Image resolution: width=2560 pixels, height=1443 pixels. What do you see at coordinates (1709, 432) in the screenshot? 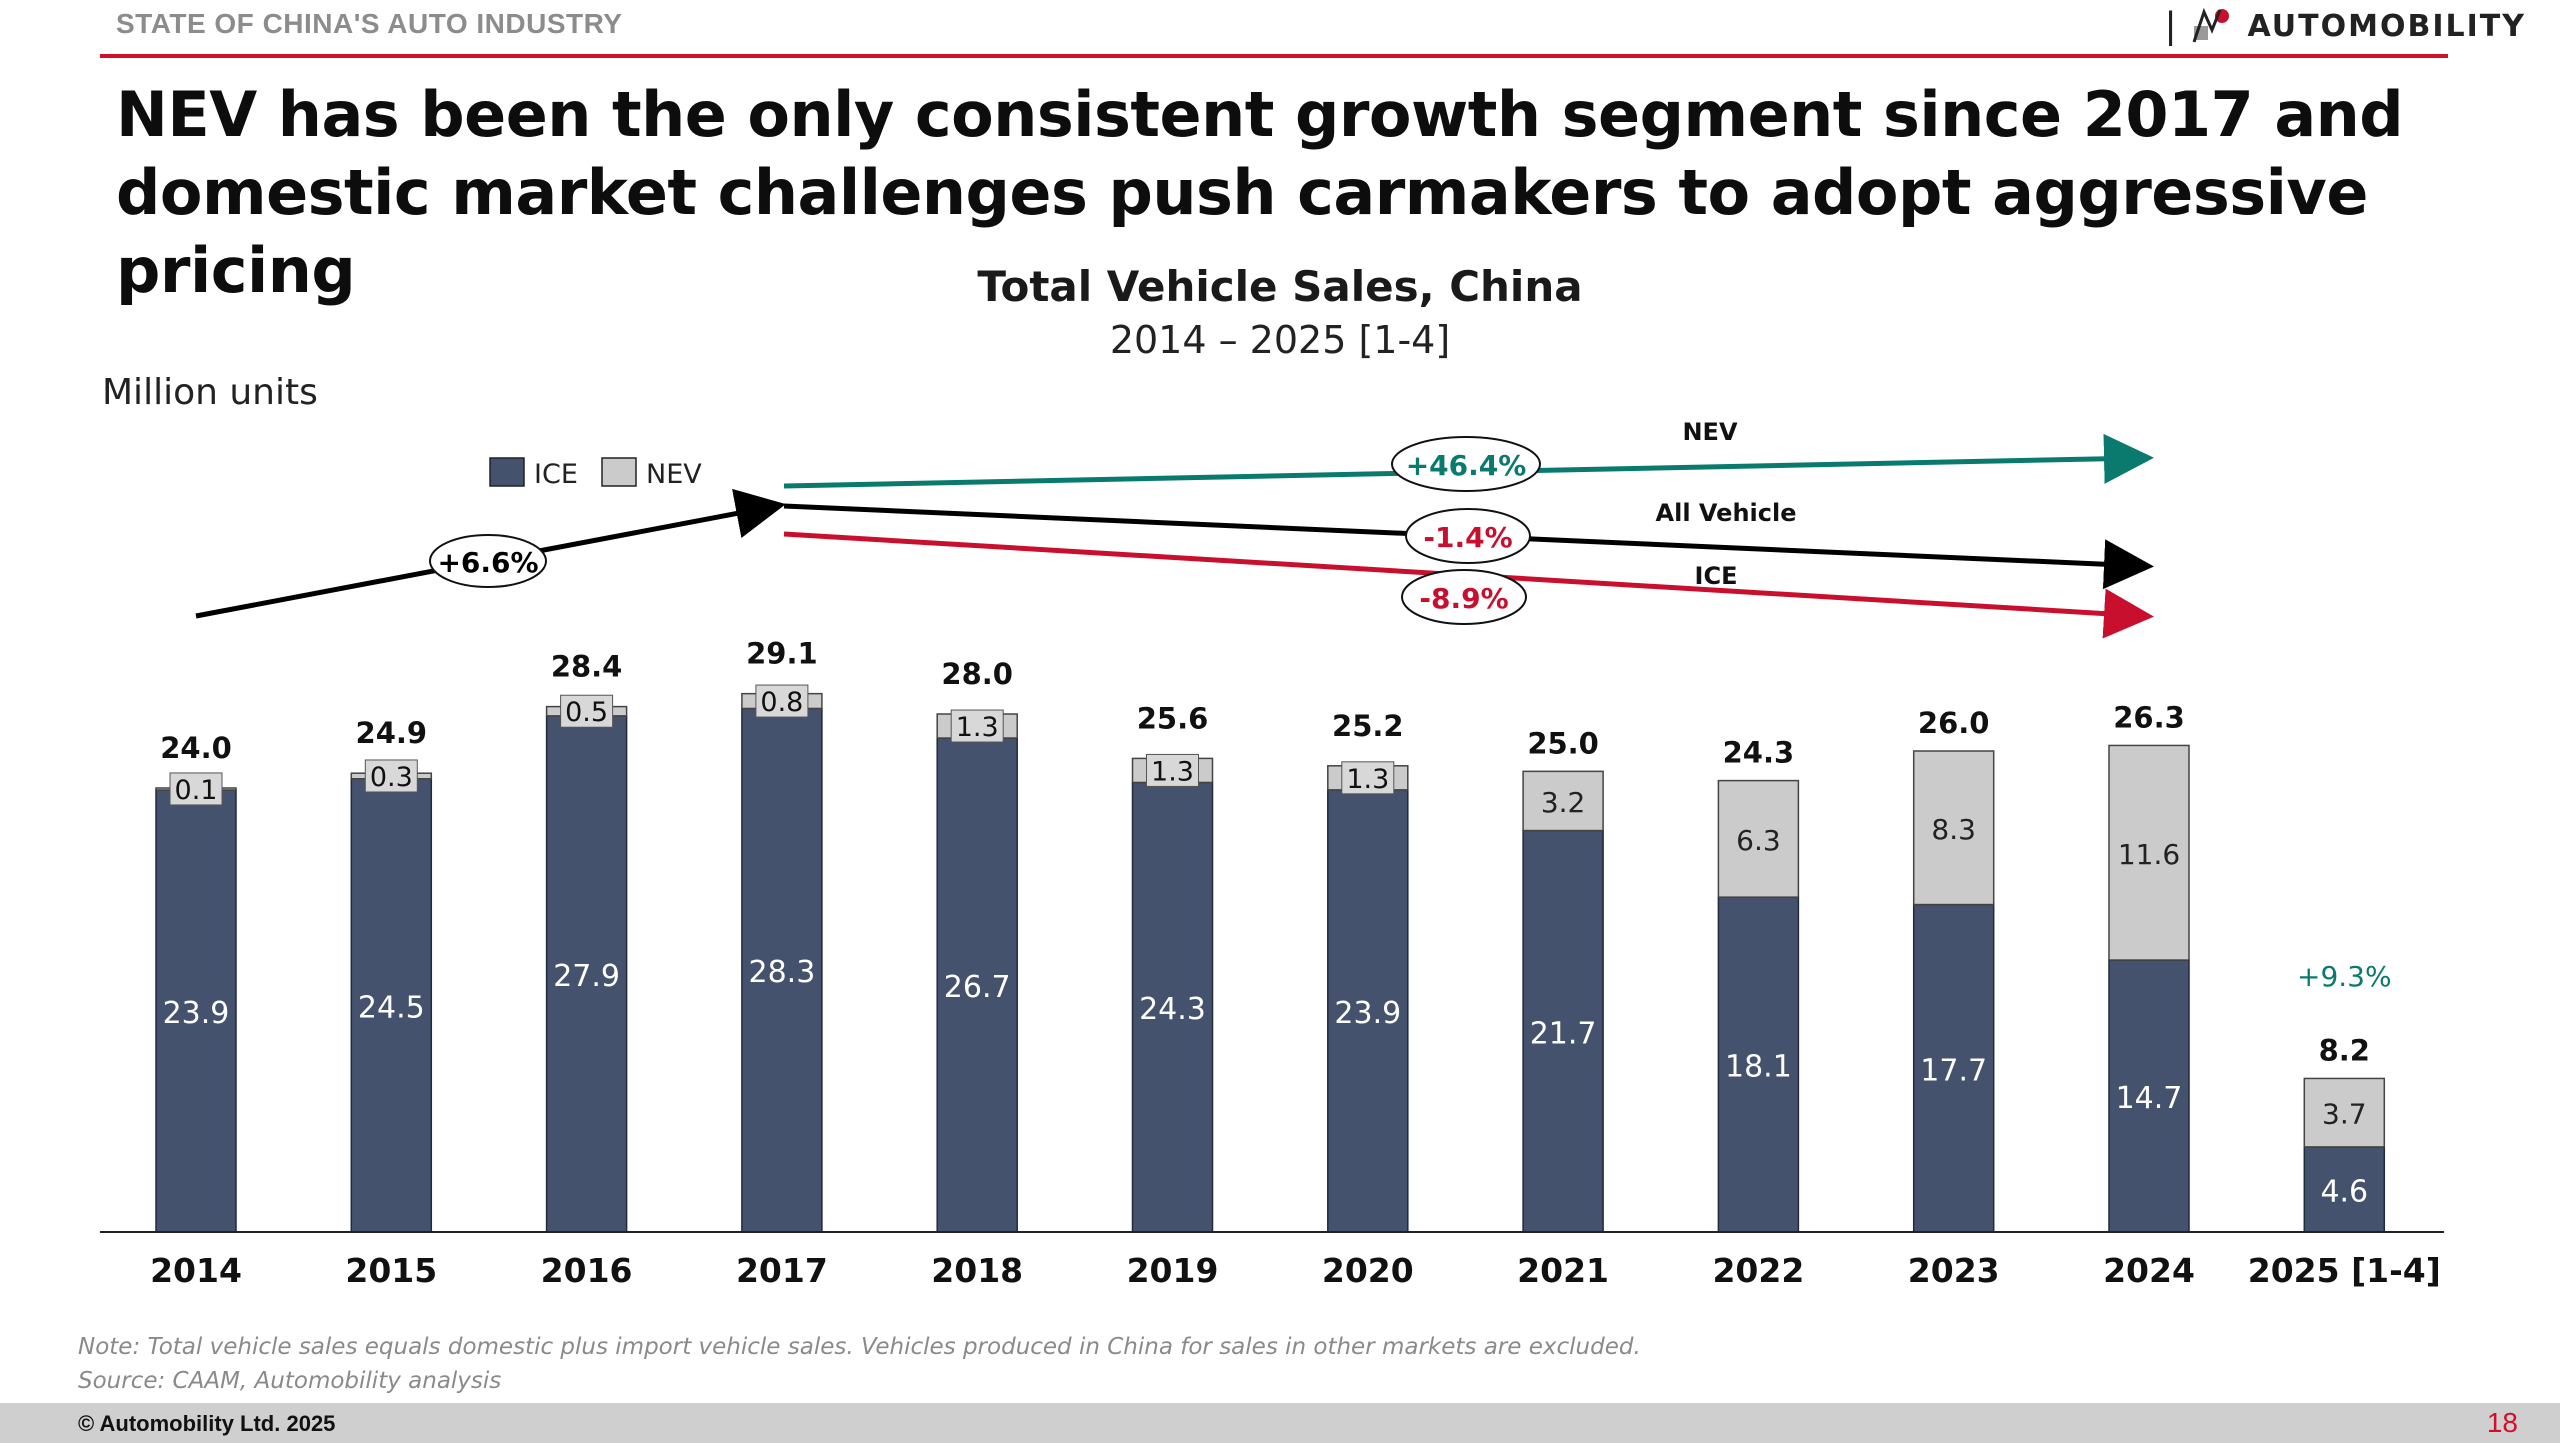
I see `nev-trend-name: NEV` at bounding box center [1709, 432].